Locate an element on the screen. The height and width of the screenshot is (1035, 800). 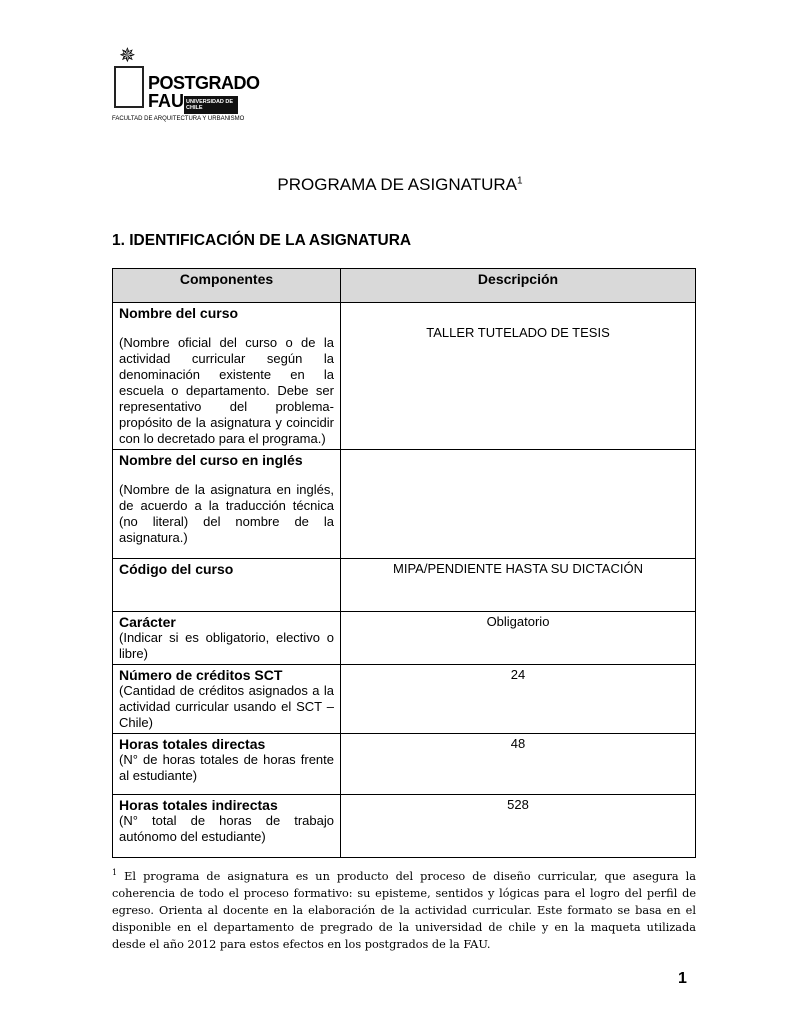
title-text: PROGRAMA DE ASIGNATURA is located at coordinates (397, 184).